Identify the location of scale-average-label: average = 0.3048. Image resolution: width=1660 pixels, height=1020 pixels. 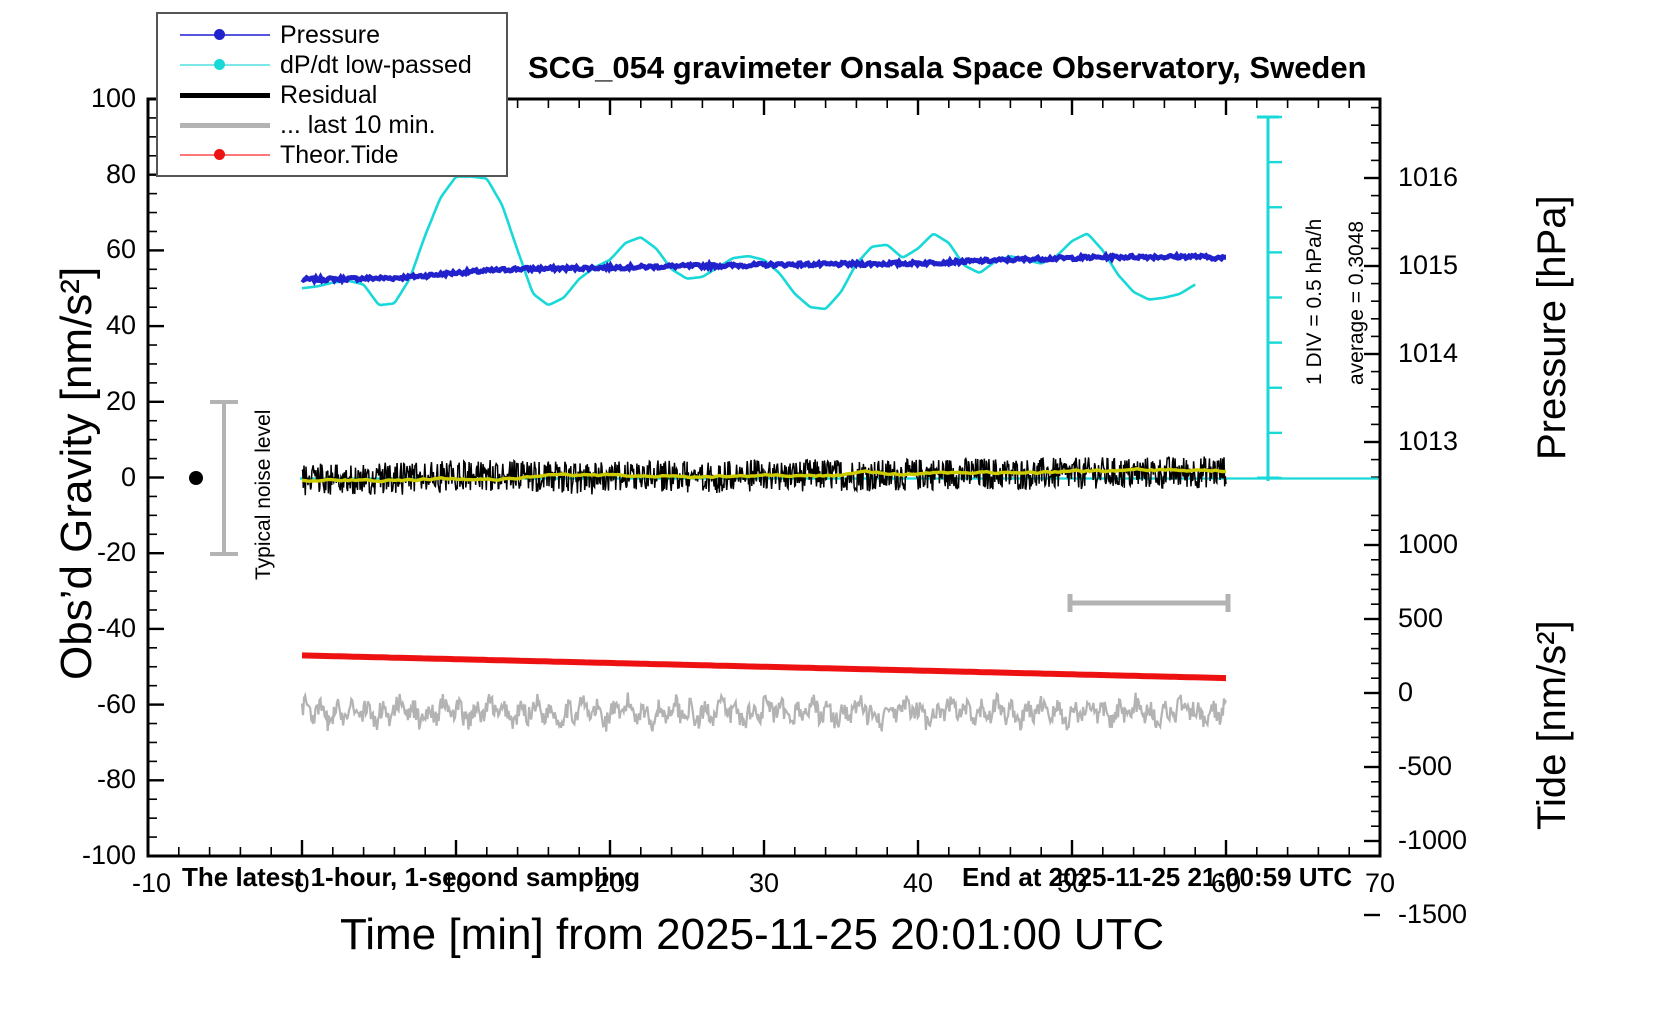
(1356, 302).